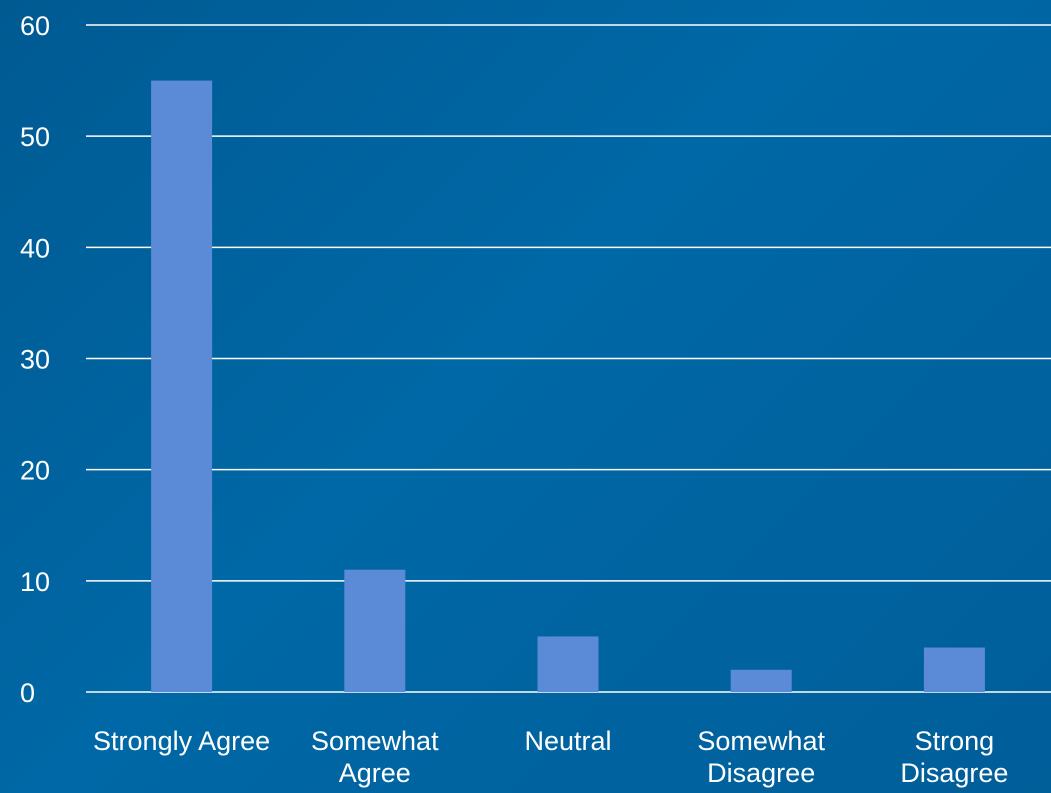 This screenshot has width=1051, height=793. What do you see at coordinates (954, 757) in the screenshot?
I see `x-category-label: Strong Disagree` at bounding box center [954, 757].